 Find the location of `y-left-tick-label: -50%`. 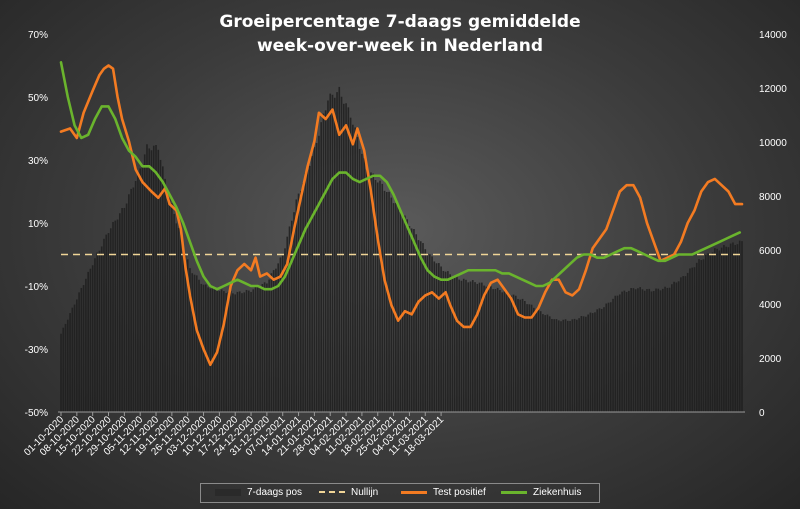

y-left-tick-label: -50% is located at coordinates (36, 413).